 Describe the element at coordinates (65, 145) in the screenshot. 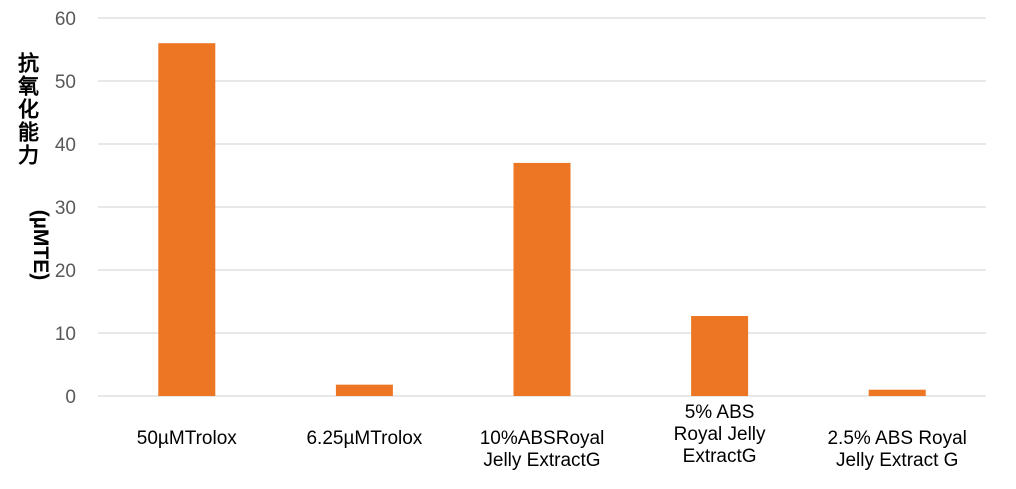

I see `y-tick-label: 40` at that location.